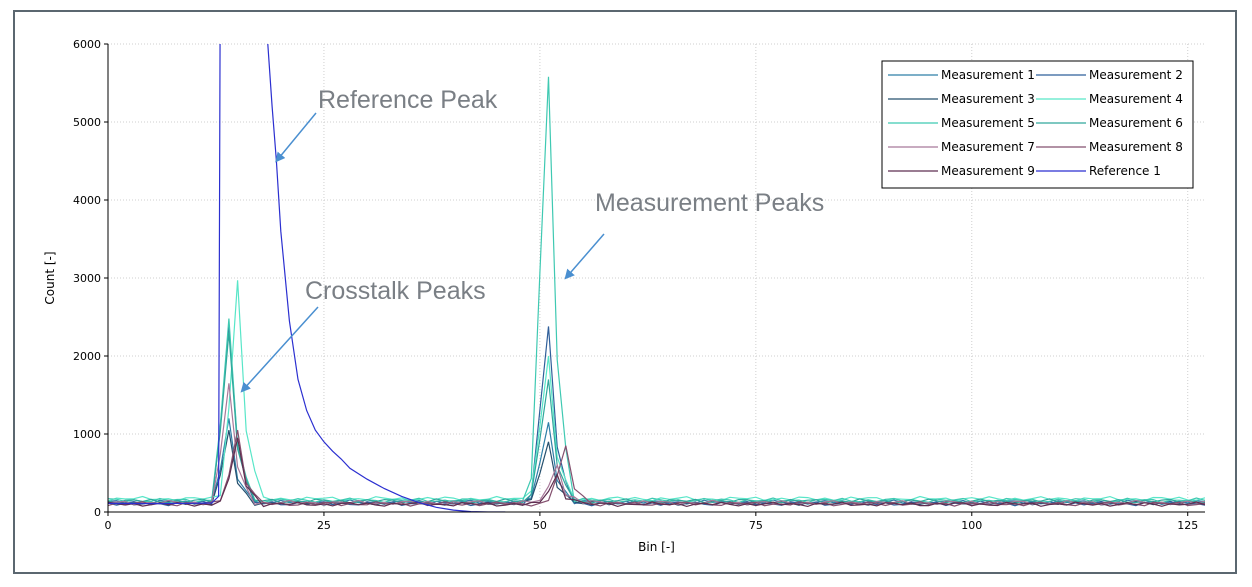 The height and width of the screenshot is (587, 1252). I want to click on y-tick-label-3: 3000, so click(87, 278).